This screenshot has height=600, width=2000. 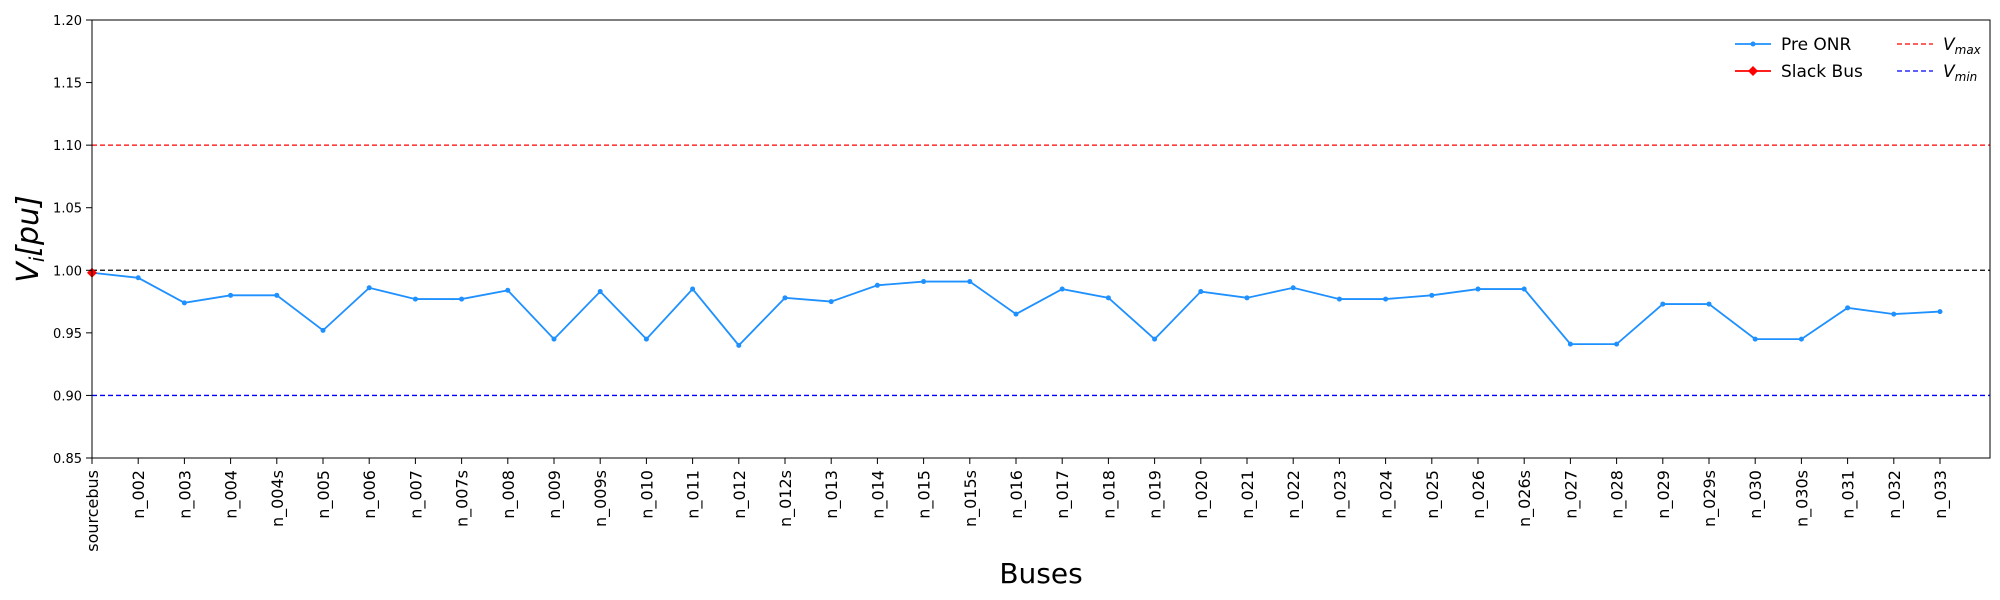 What do you see at coordinates (28, 271) in the screenshot?
I see `y-axis-title-main: V` at bounding box center [28, 271].